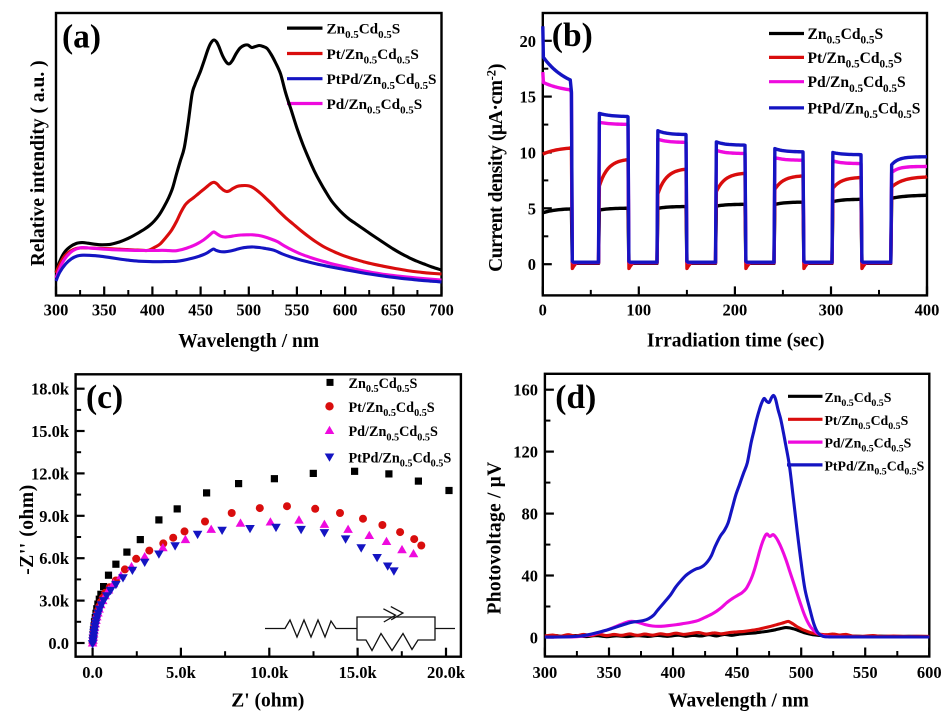  I want to click on svg-text: 20, so click(528, 41).